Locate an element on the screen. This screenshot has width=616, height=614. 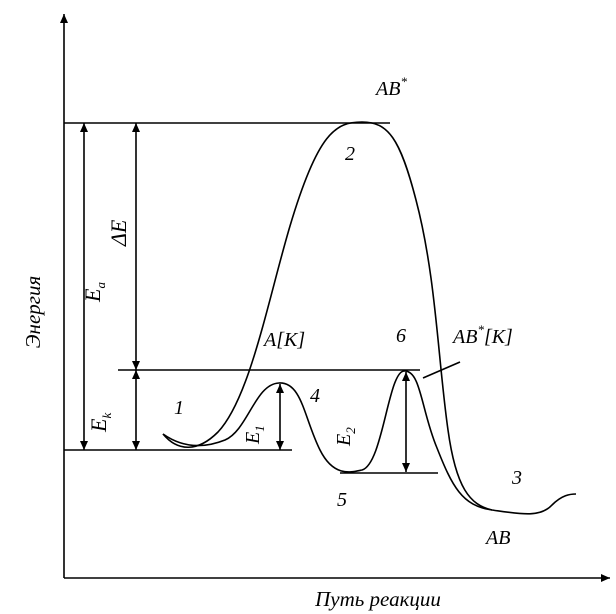
label-ek: Ek is located at coordinates (100, 423).